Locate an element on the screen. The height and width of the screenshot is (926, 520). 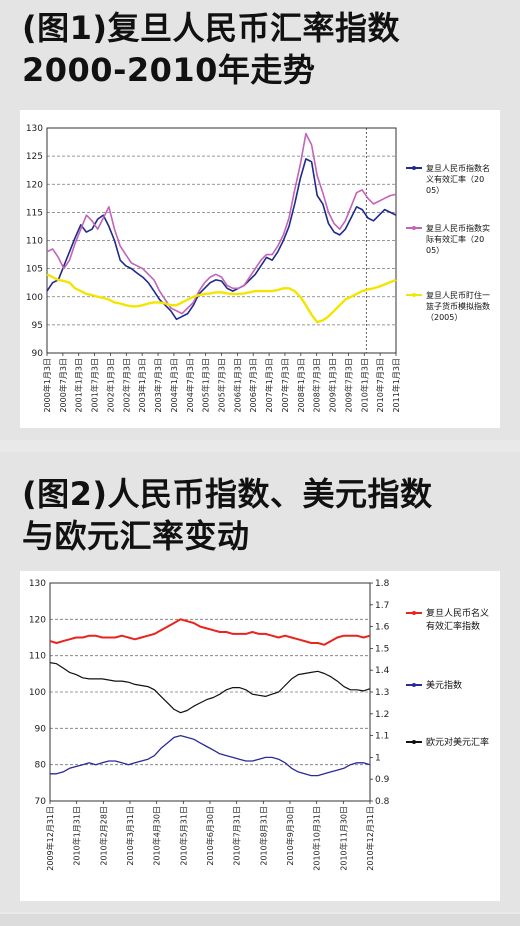
x-tick-label: 2010年6月30日 is located at coordinates (210, 836).